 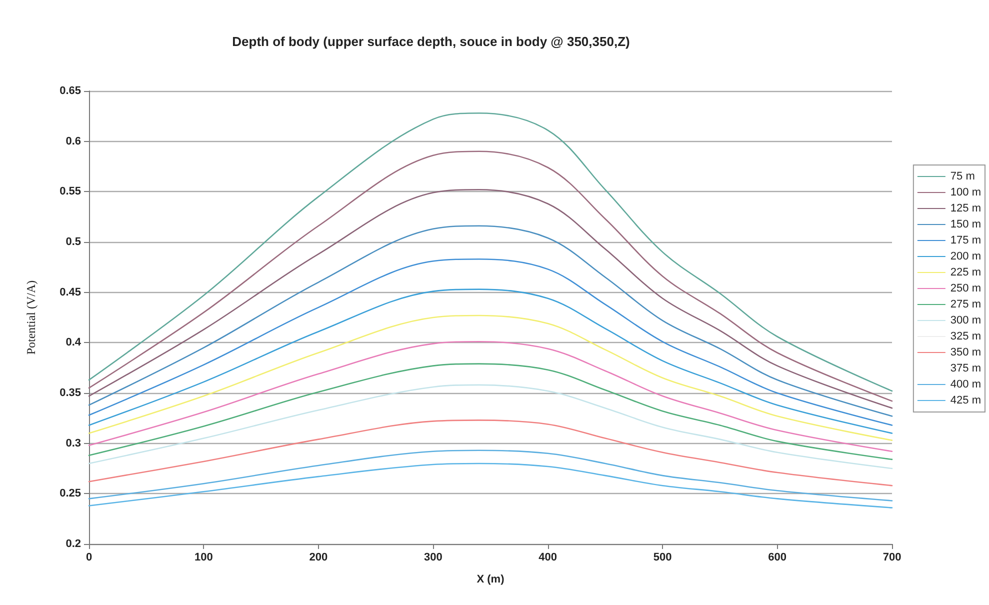 What do you see at coordinates (966, 224) in the screenshot?
I see `legend-label: 150 m` at bounding box center [966, 224].